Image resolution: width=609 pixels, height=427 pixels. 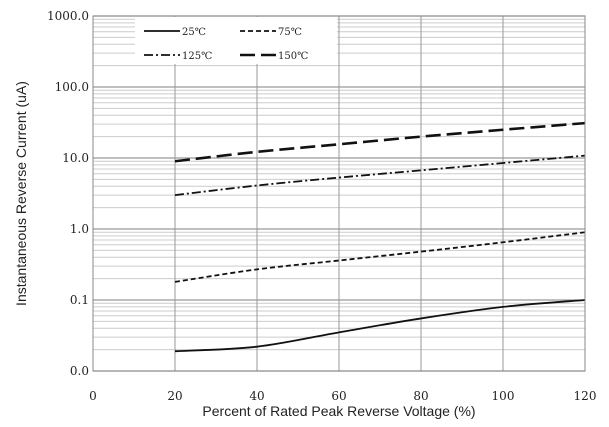 What do you see at coordinates (338, 396) in the screenshot?
I see `x-tick-label: 60` at bounding box center [338, 396].